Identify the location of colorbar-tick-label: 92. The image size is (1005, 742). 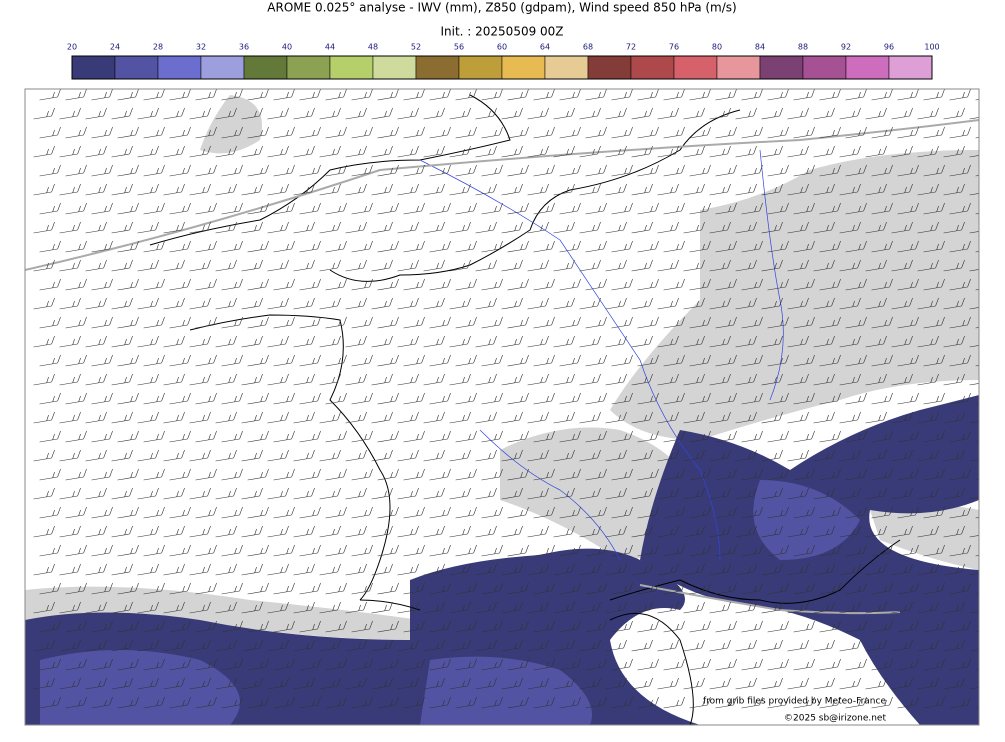
(846, 47).